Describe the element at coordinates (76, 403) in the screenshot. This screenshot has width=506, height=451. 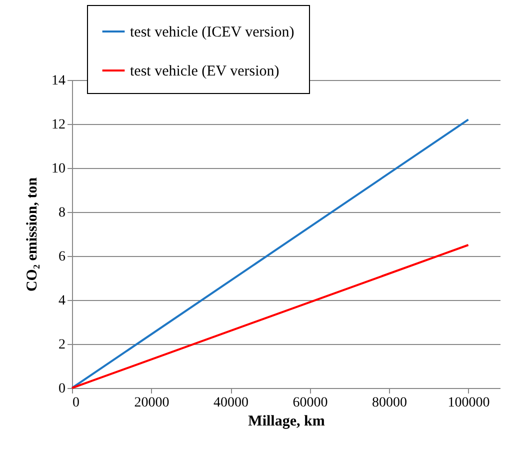
I see `x-tick-label: 0` at that location.